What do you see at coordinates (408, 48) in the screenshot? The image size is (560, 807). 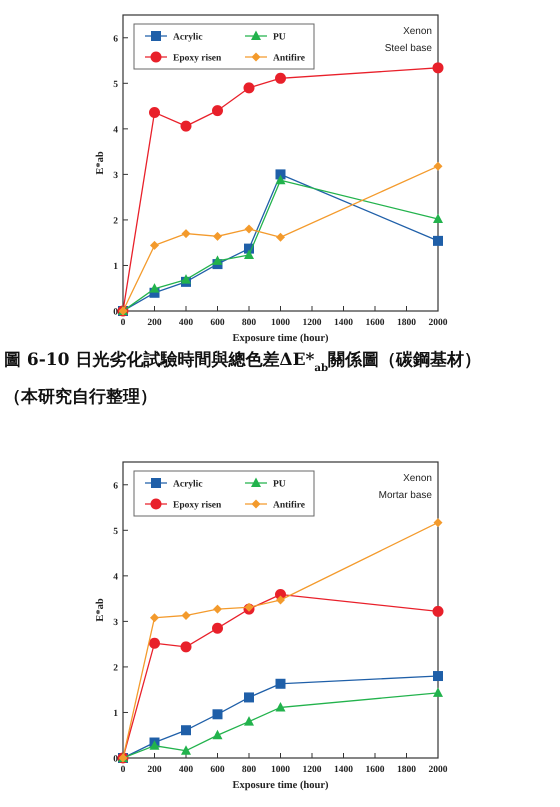 I see `annotation: Steel base` at bounding box center [408, 48].